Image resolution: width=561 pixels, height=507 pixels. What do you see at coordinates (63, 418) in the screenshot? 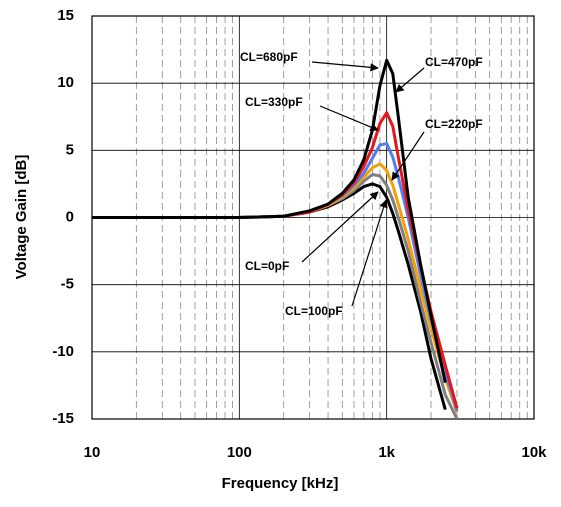
I see `y-tick-label: -15` at bounding box center [63, 418].